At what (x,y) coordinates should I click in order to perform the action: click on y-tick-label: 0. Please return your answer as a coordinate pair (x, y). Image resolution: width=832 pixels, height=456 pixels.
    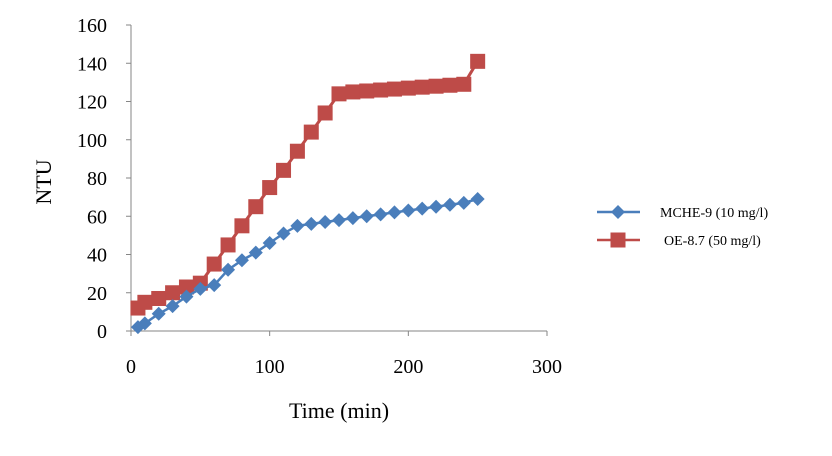
    Looking at the image, I should click on (102, 332).